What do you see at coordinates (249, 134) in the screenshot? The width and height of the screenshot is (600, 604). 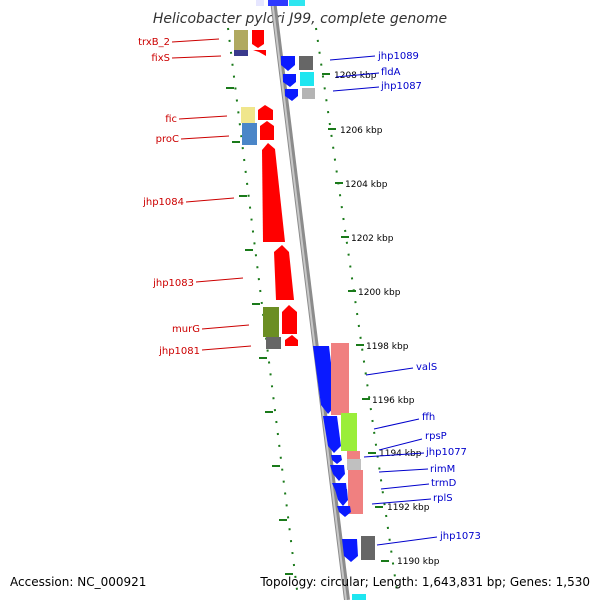 I see `gene-box-proC` at bounding box center [249, 134].